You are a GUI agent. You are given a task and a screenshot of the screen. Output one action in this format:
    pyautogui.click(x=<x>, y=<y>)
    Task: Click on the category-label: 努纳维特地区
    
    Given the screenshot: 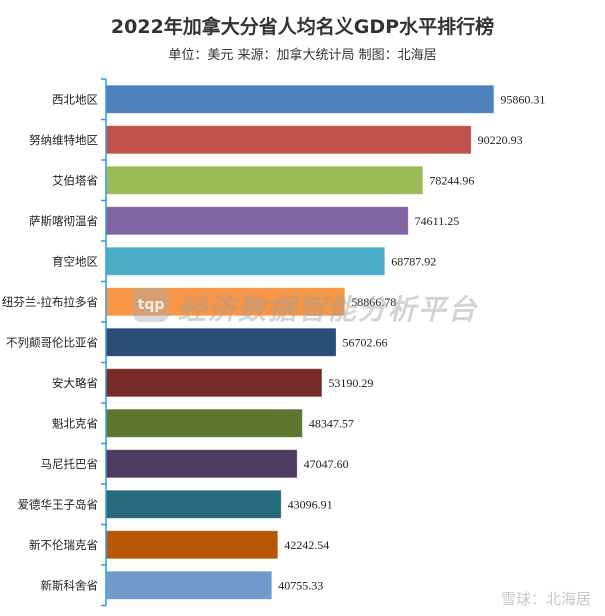 What is the action you would take?
    pyautogui.click(x=63, y=140)
    